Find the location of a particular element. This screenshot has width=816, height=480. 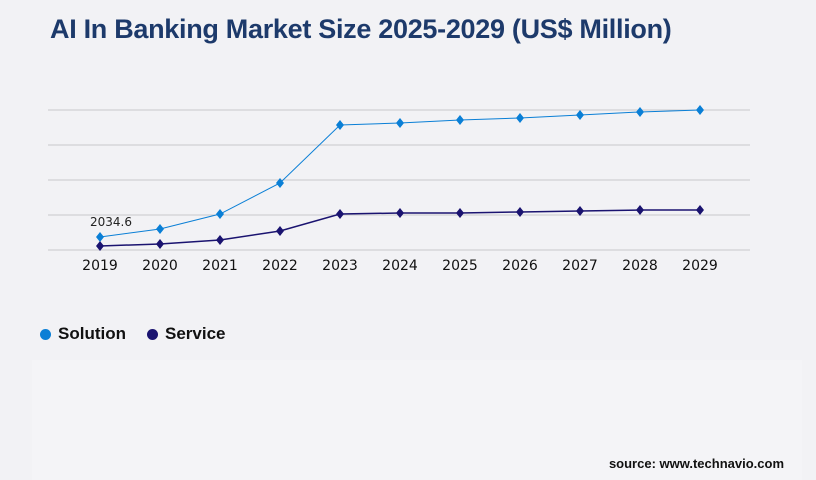

legend-item-service: Service is located at coordinates (186, 334).